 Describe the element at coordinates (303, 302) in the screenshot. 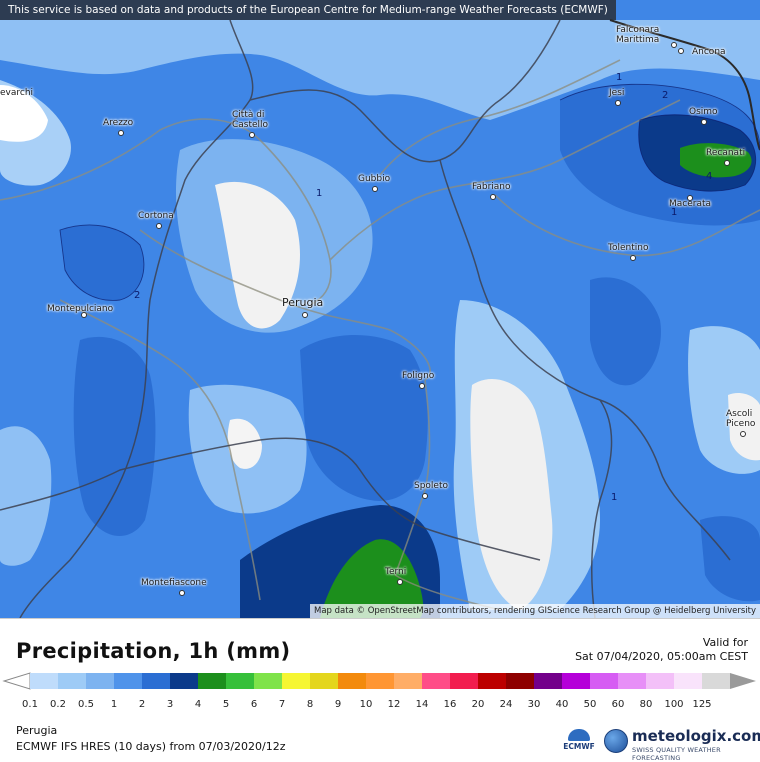

I see `city-label: Perugia` at that location.